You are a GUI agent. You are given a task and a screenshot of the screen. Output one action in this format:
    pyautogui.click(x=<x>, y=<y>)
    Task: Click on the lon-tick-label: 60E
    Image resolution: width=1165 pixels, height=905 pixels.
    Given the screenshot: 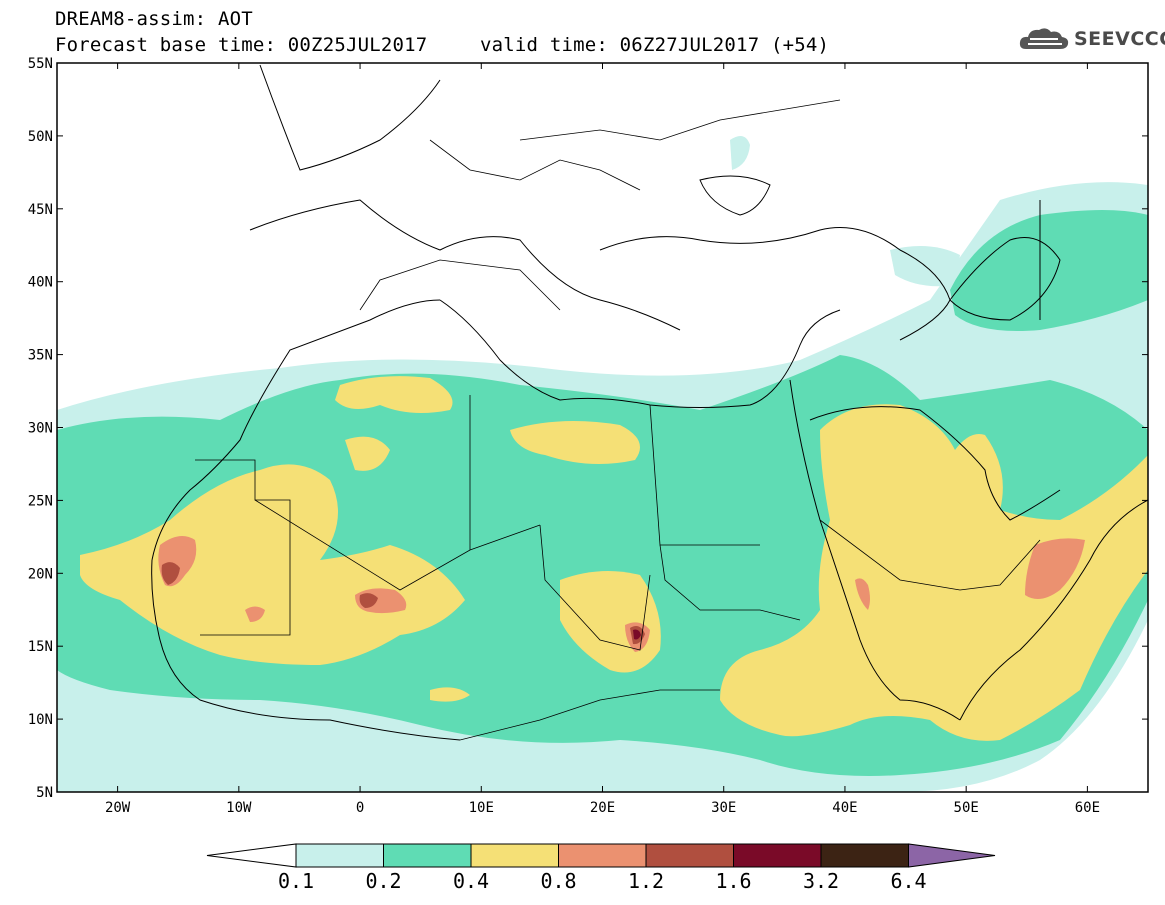 What is the action you would take?
    pyautogui.click(x=1087, y=808)
    